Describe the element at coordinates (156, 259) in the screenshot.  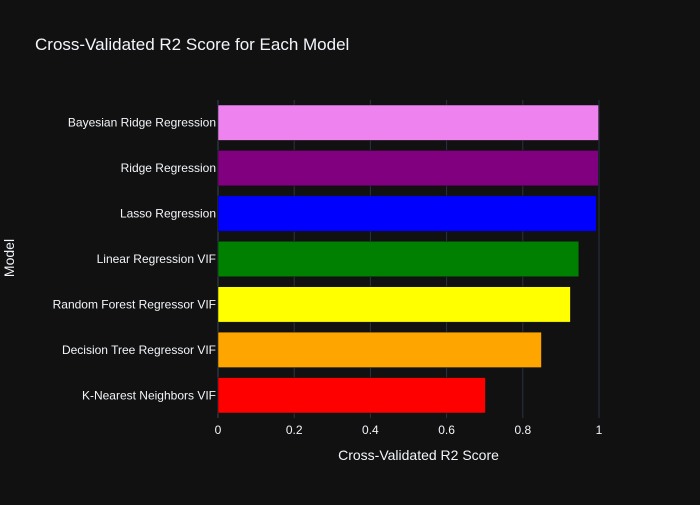
I see `y-tick-label: Linear Regression VIF` at that location.